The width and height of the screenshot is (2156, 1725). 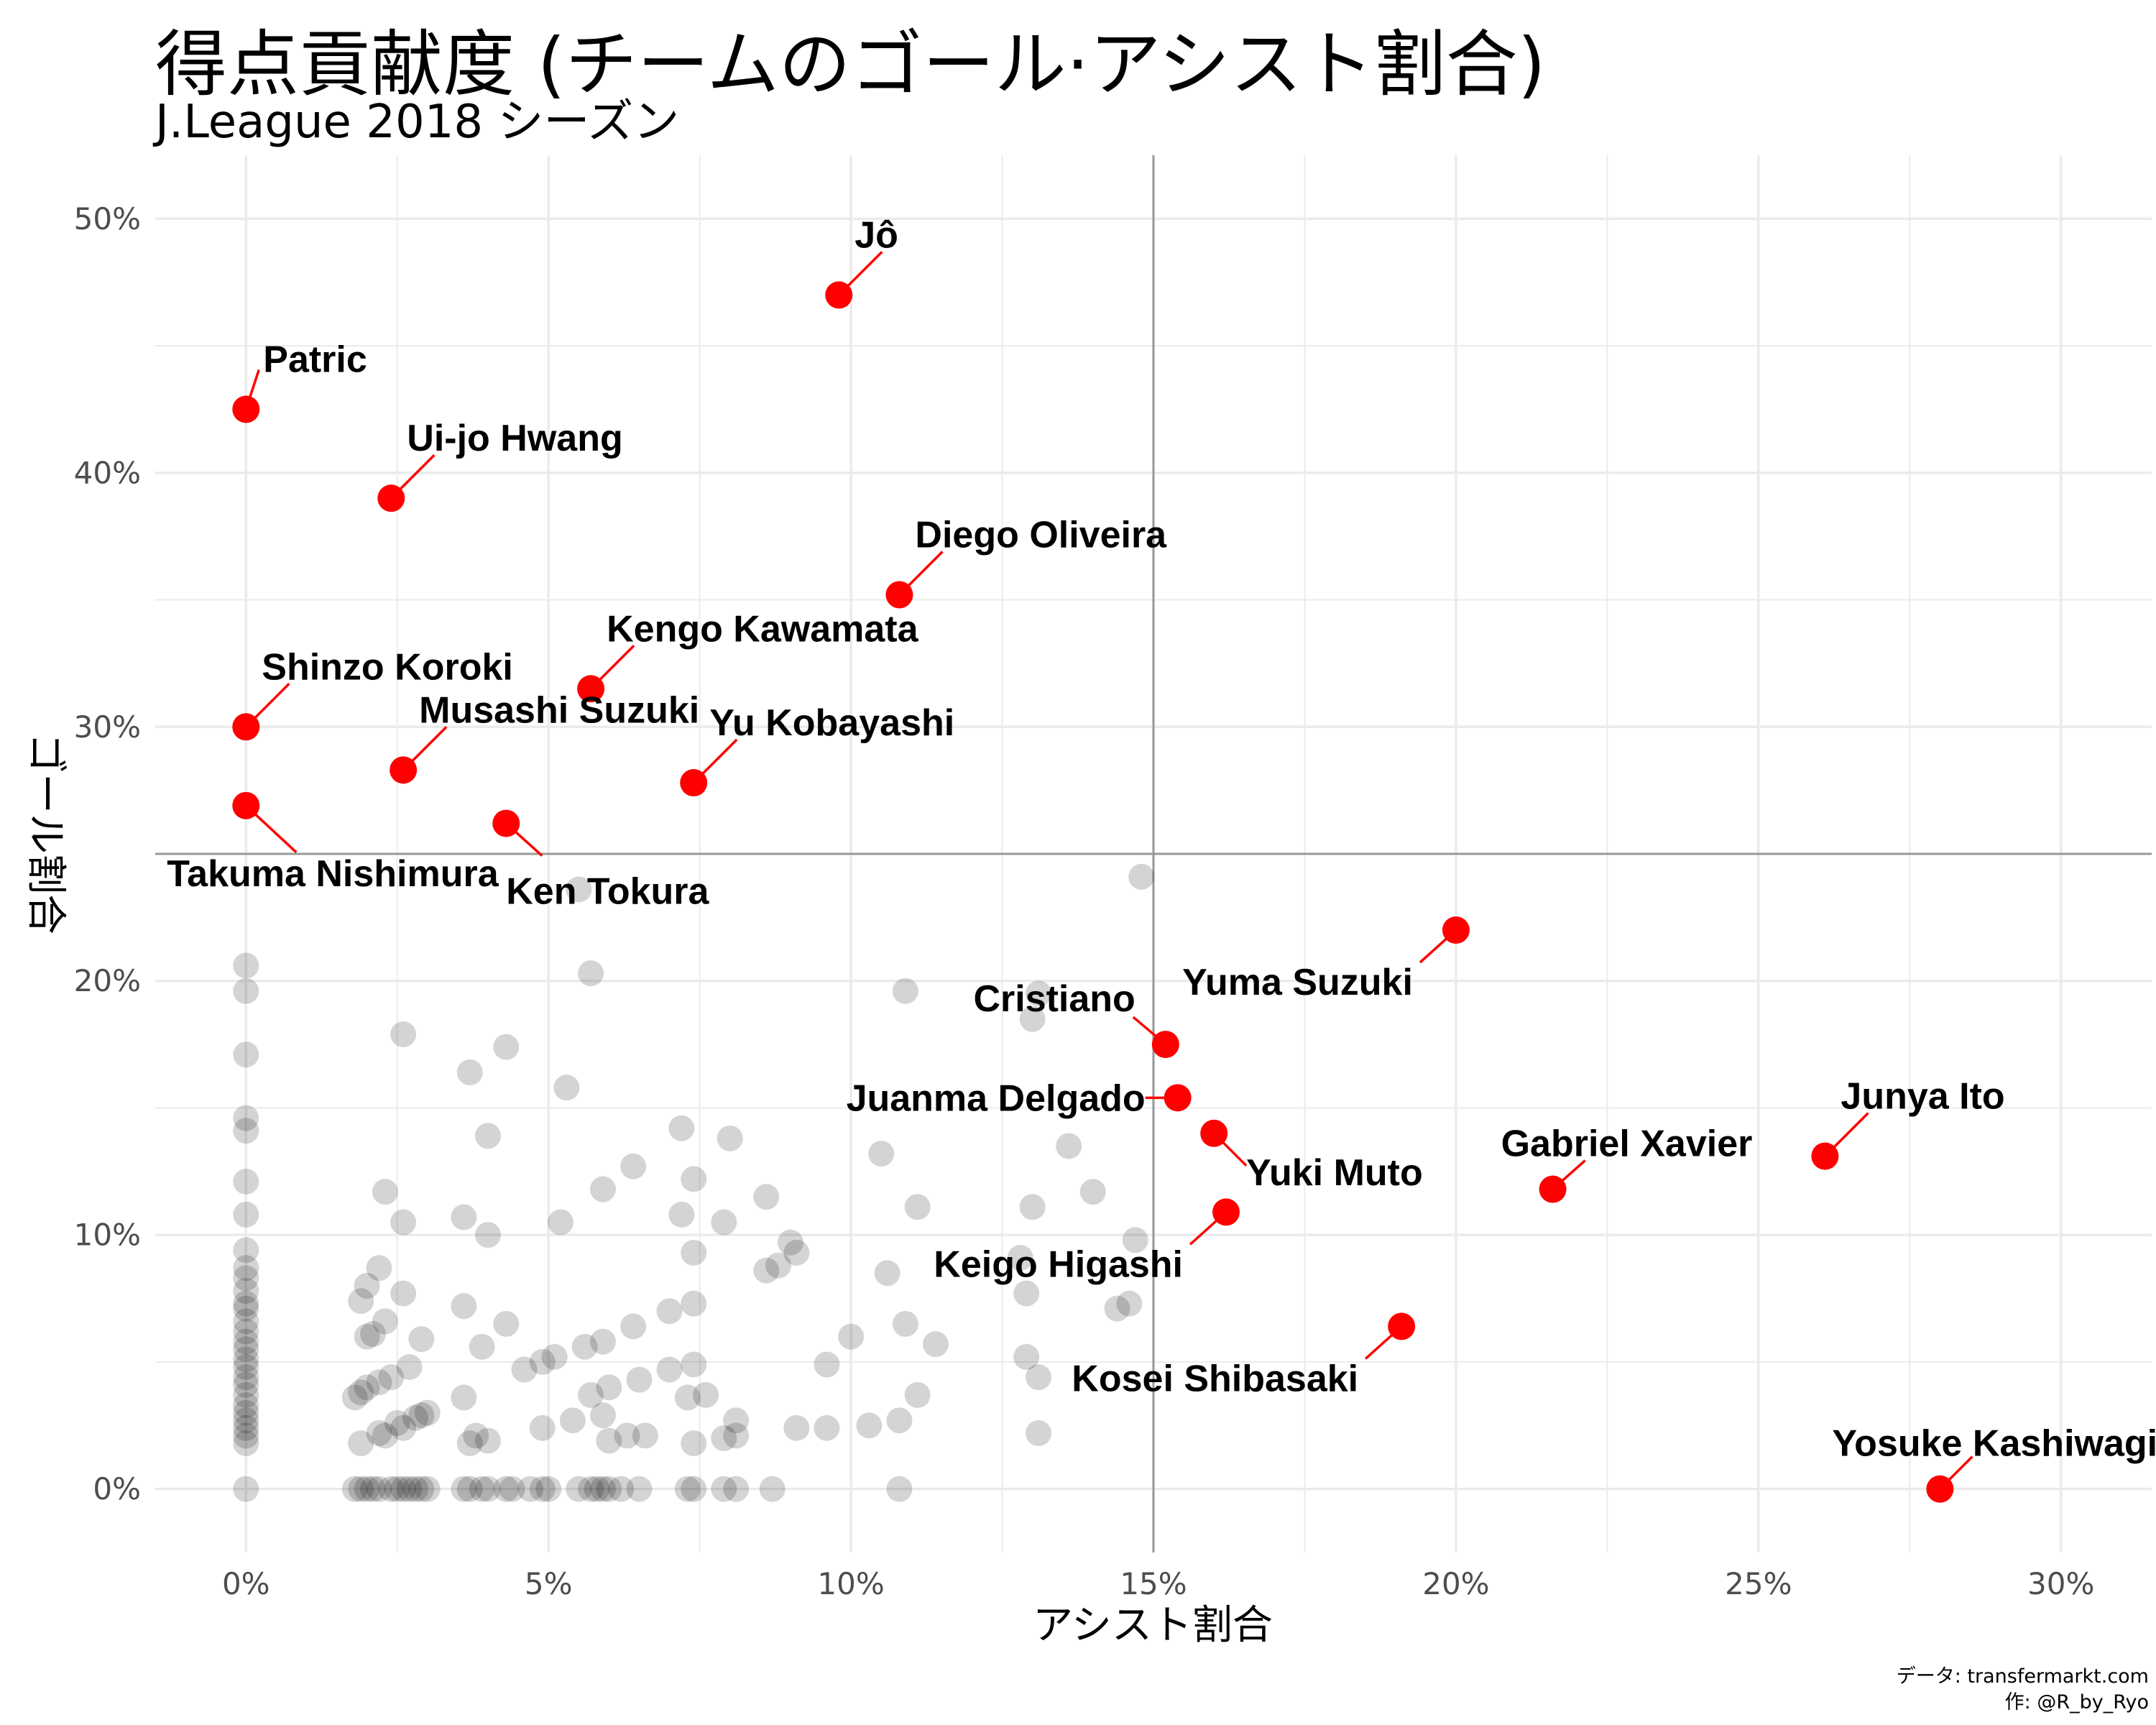 What do you see at coordinates (1994, 1444) in the screenshot?
I see `point-label: Yosuke Kashiwagi` at bounding box center [1994, 1444].